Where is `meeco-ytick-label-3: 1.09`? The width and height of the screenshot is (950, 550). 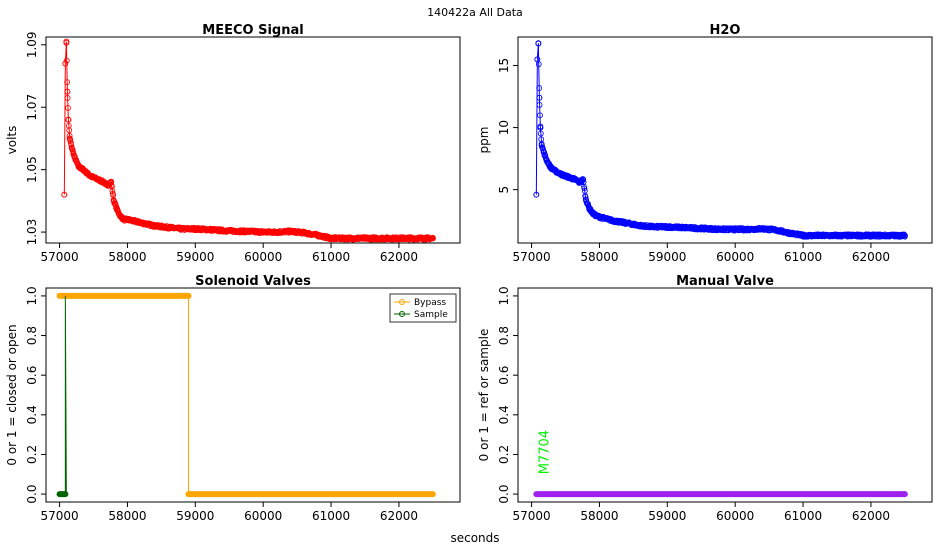
meeco-ytick-label-3: 1.09 is located at coordinates (32, 44).